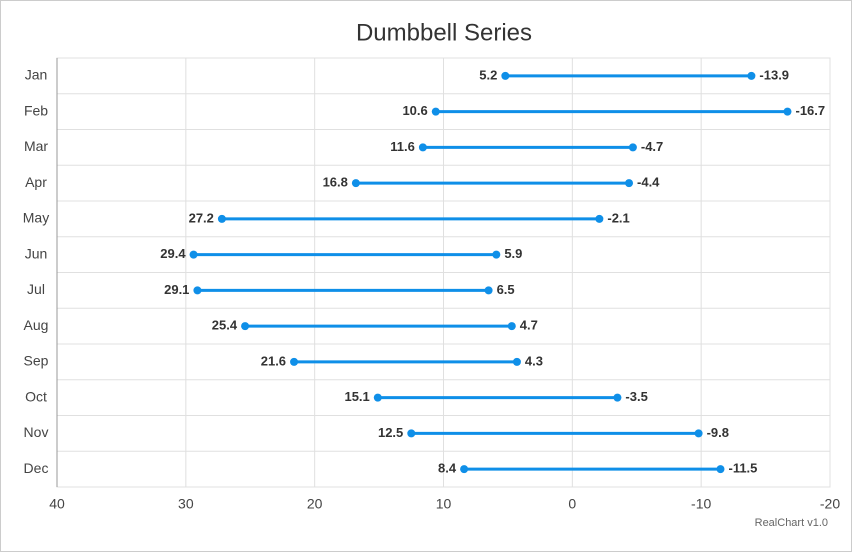  I want to click on y-tick-label: Jul, so click(36, 289).